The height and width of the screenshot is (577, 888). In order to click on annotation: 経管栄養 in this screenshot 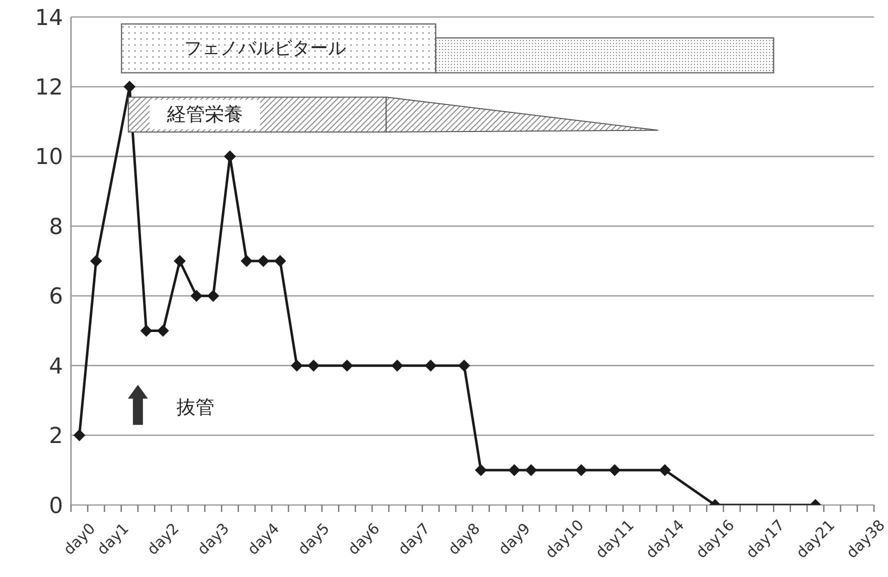, I will do `click(204, 115)`.